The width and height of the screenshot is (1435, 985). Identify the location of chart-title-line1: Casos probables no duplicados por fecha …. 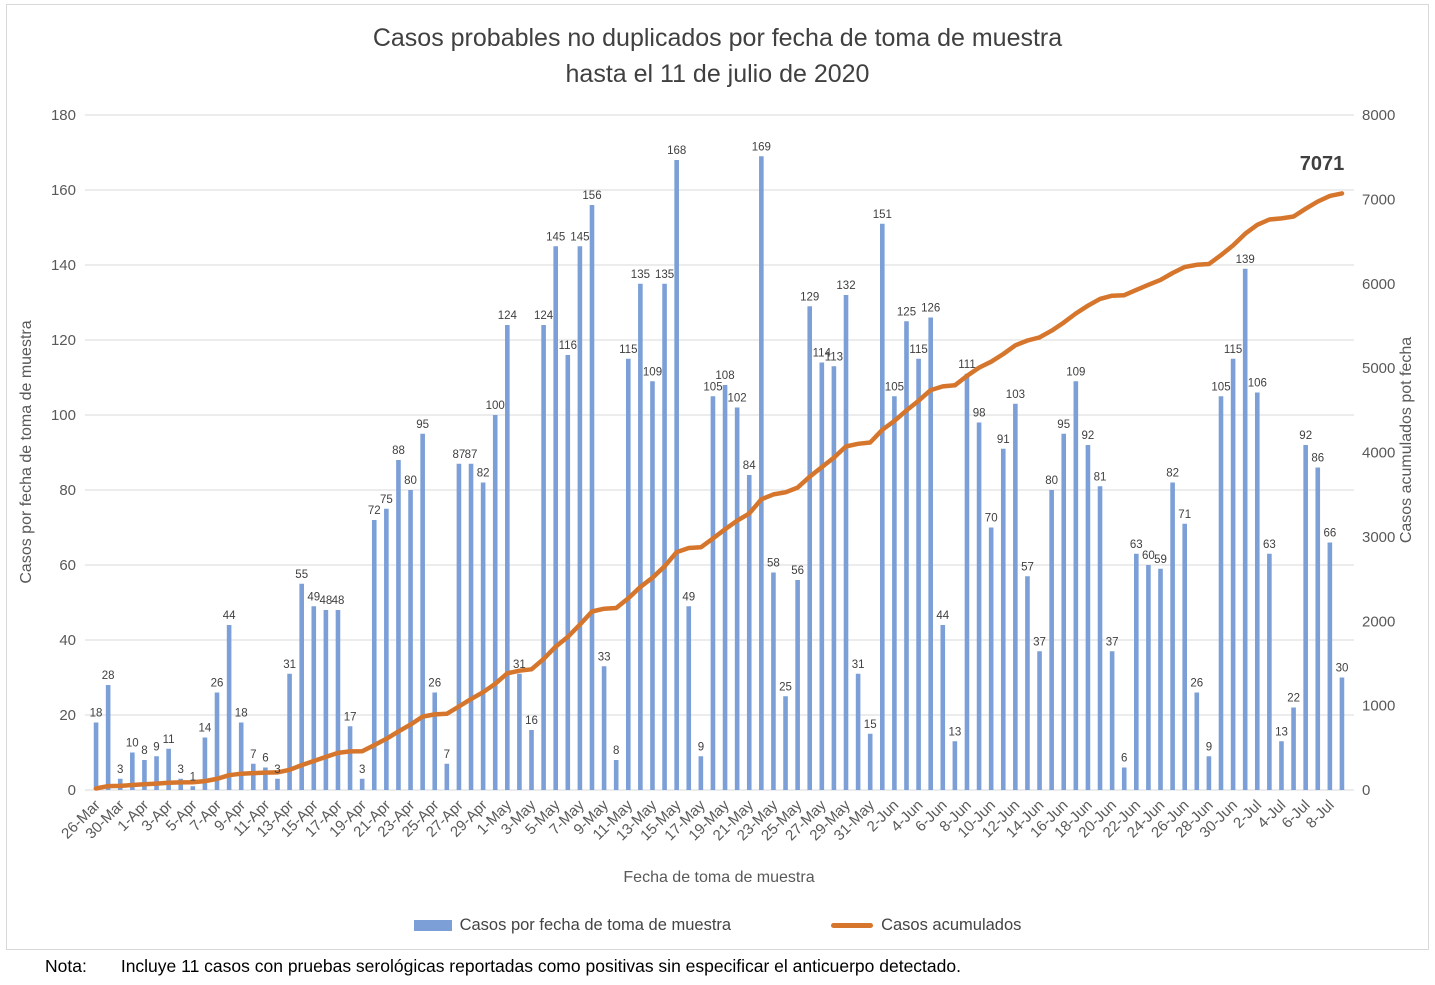
(717, 38).